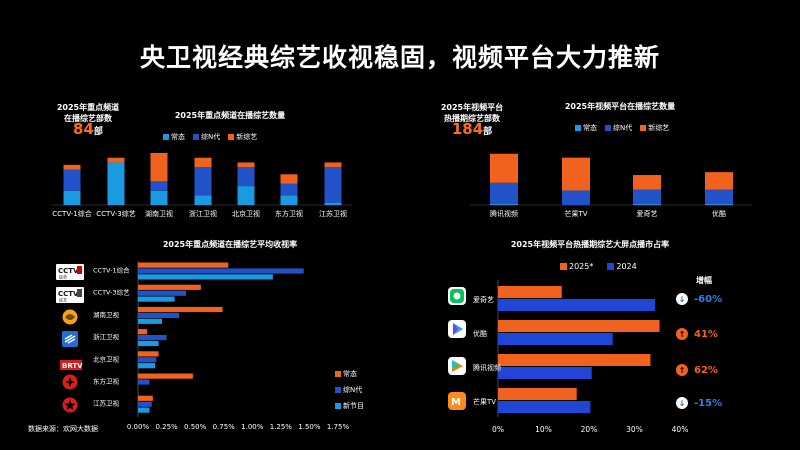 Image resolution: width=800 pixels, height=450 pixels. I want to click on tv-count-legend: 常态 综N代 新综艺, so click(210, 137).